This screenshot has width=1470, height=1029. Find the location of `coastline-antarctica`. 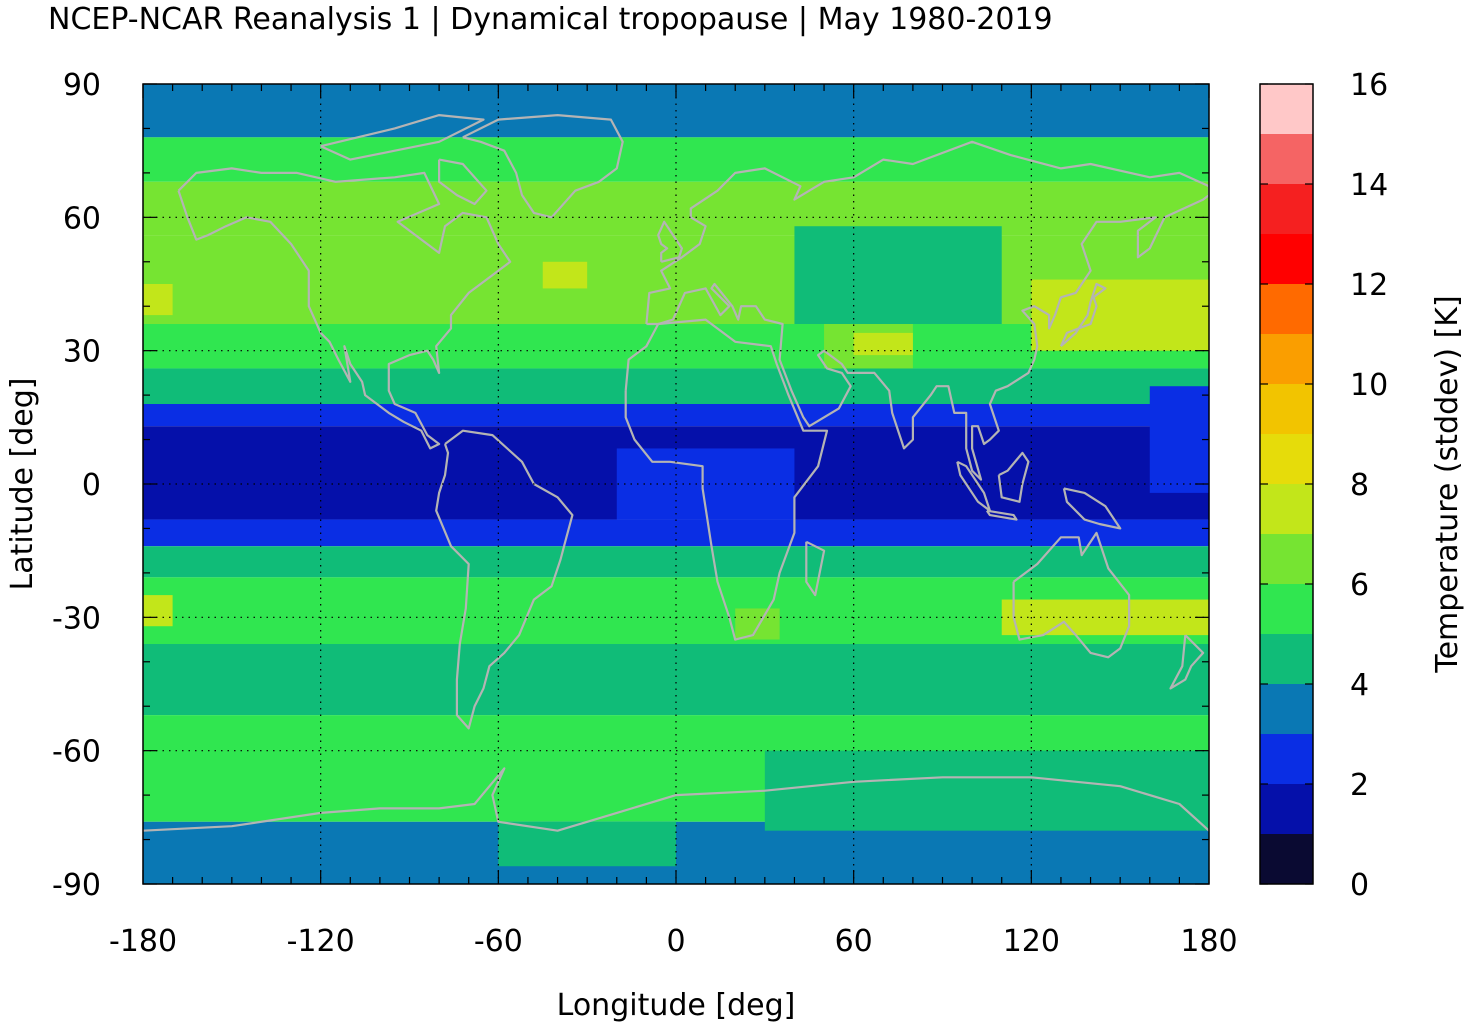

coastline-antarctica is located at coordinates (676, 799).